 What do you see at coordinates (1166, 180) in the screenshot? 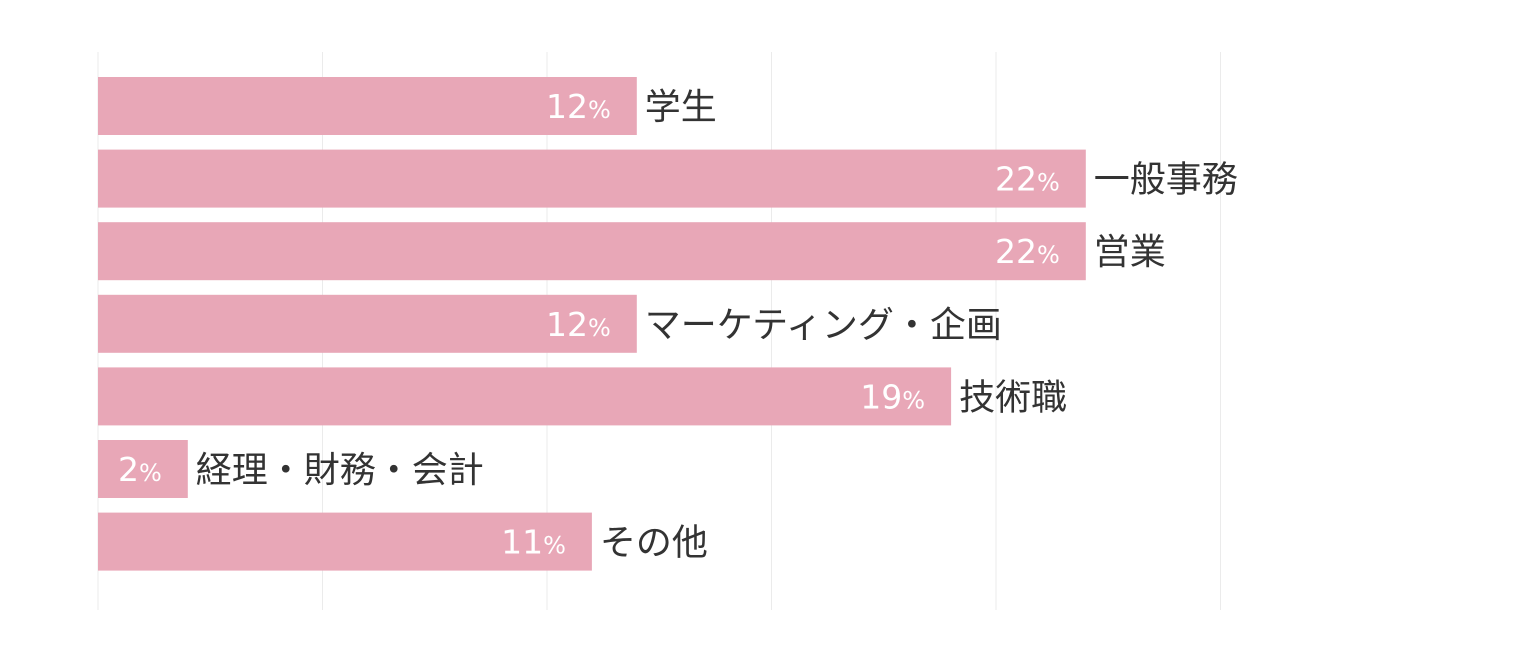
I see `category-label: 一般事務` at bounding box center [1166, 180].